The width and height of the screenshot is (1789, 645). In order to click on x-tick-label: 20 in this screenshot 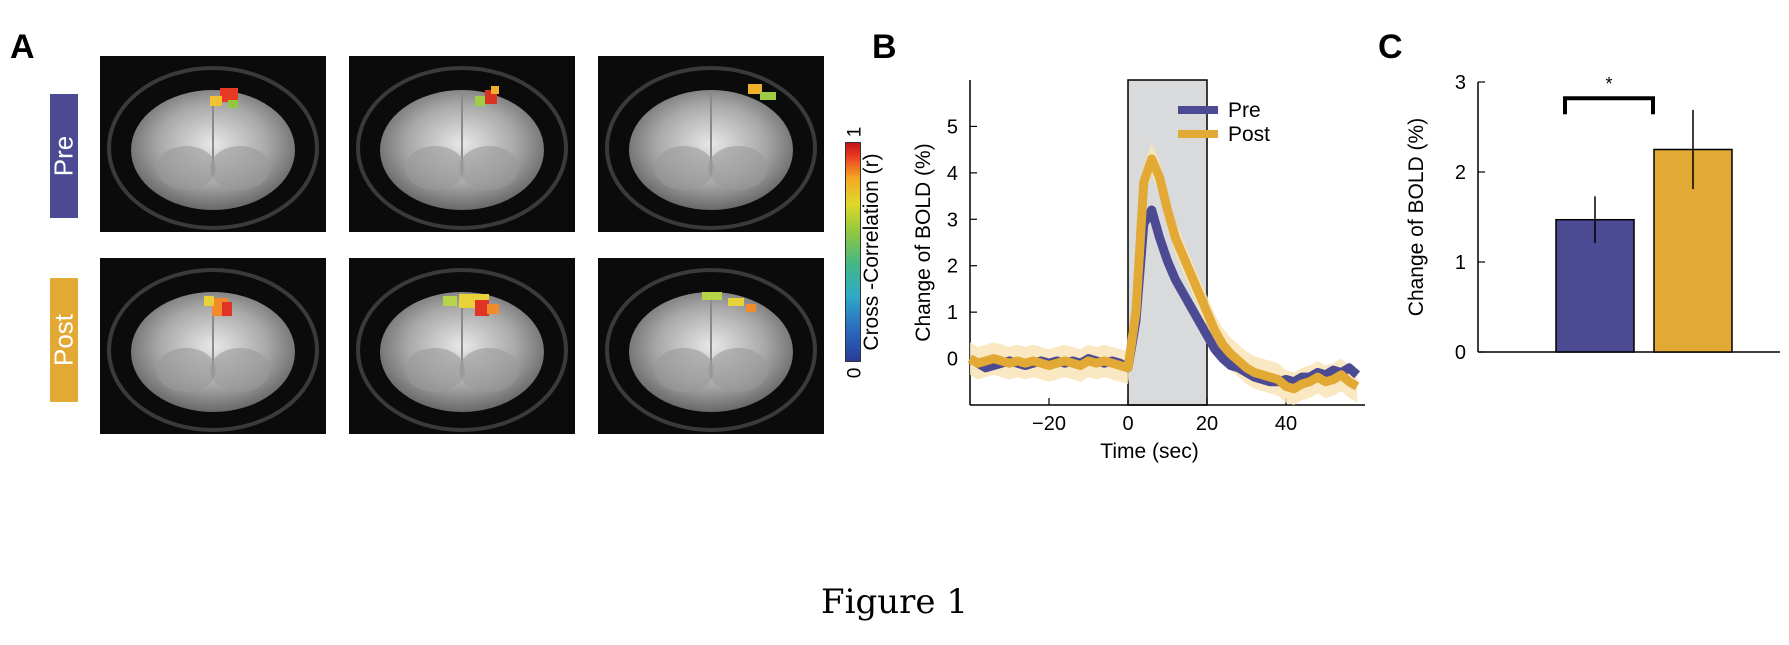, I will do `click(1207, 424)`.